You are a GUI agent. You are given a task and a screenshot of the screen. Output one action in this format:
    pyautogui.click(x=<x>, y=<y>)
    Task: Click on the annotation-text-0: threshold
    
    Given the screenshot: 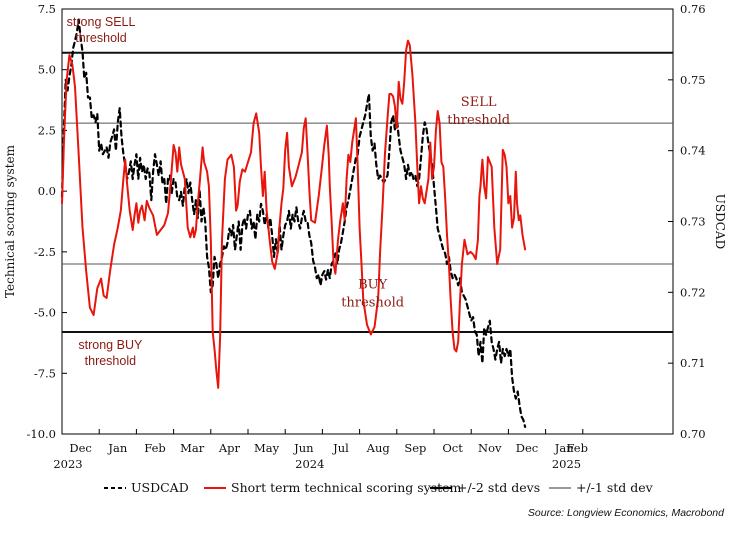 What is the action you would take?
    pyautogui.click(x=100, y=38)
    